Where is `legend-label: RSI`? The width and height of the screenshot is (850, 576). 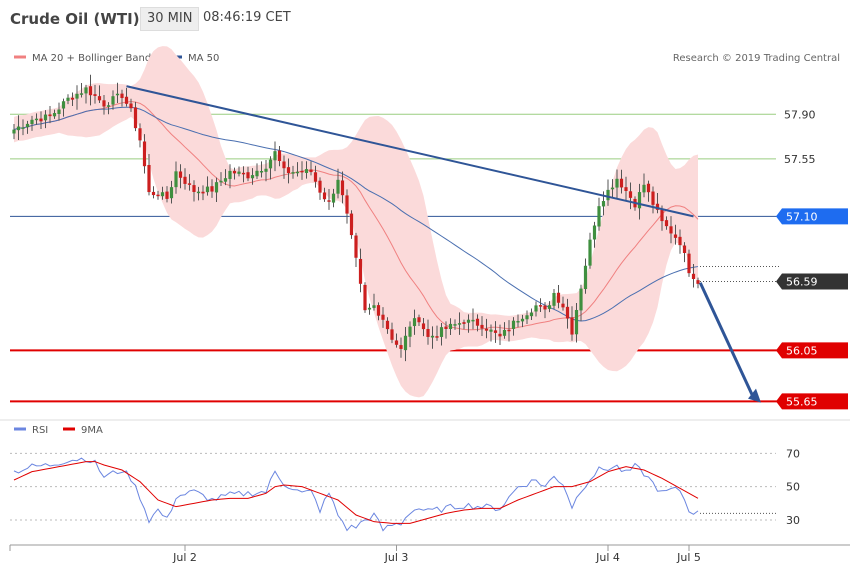 legend-label: RSI is located at coordinates (40, 430).